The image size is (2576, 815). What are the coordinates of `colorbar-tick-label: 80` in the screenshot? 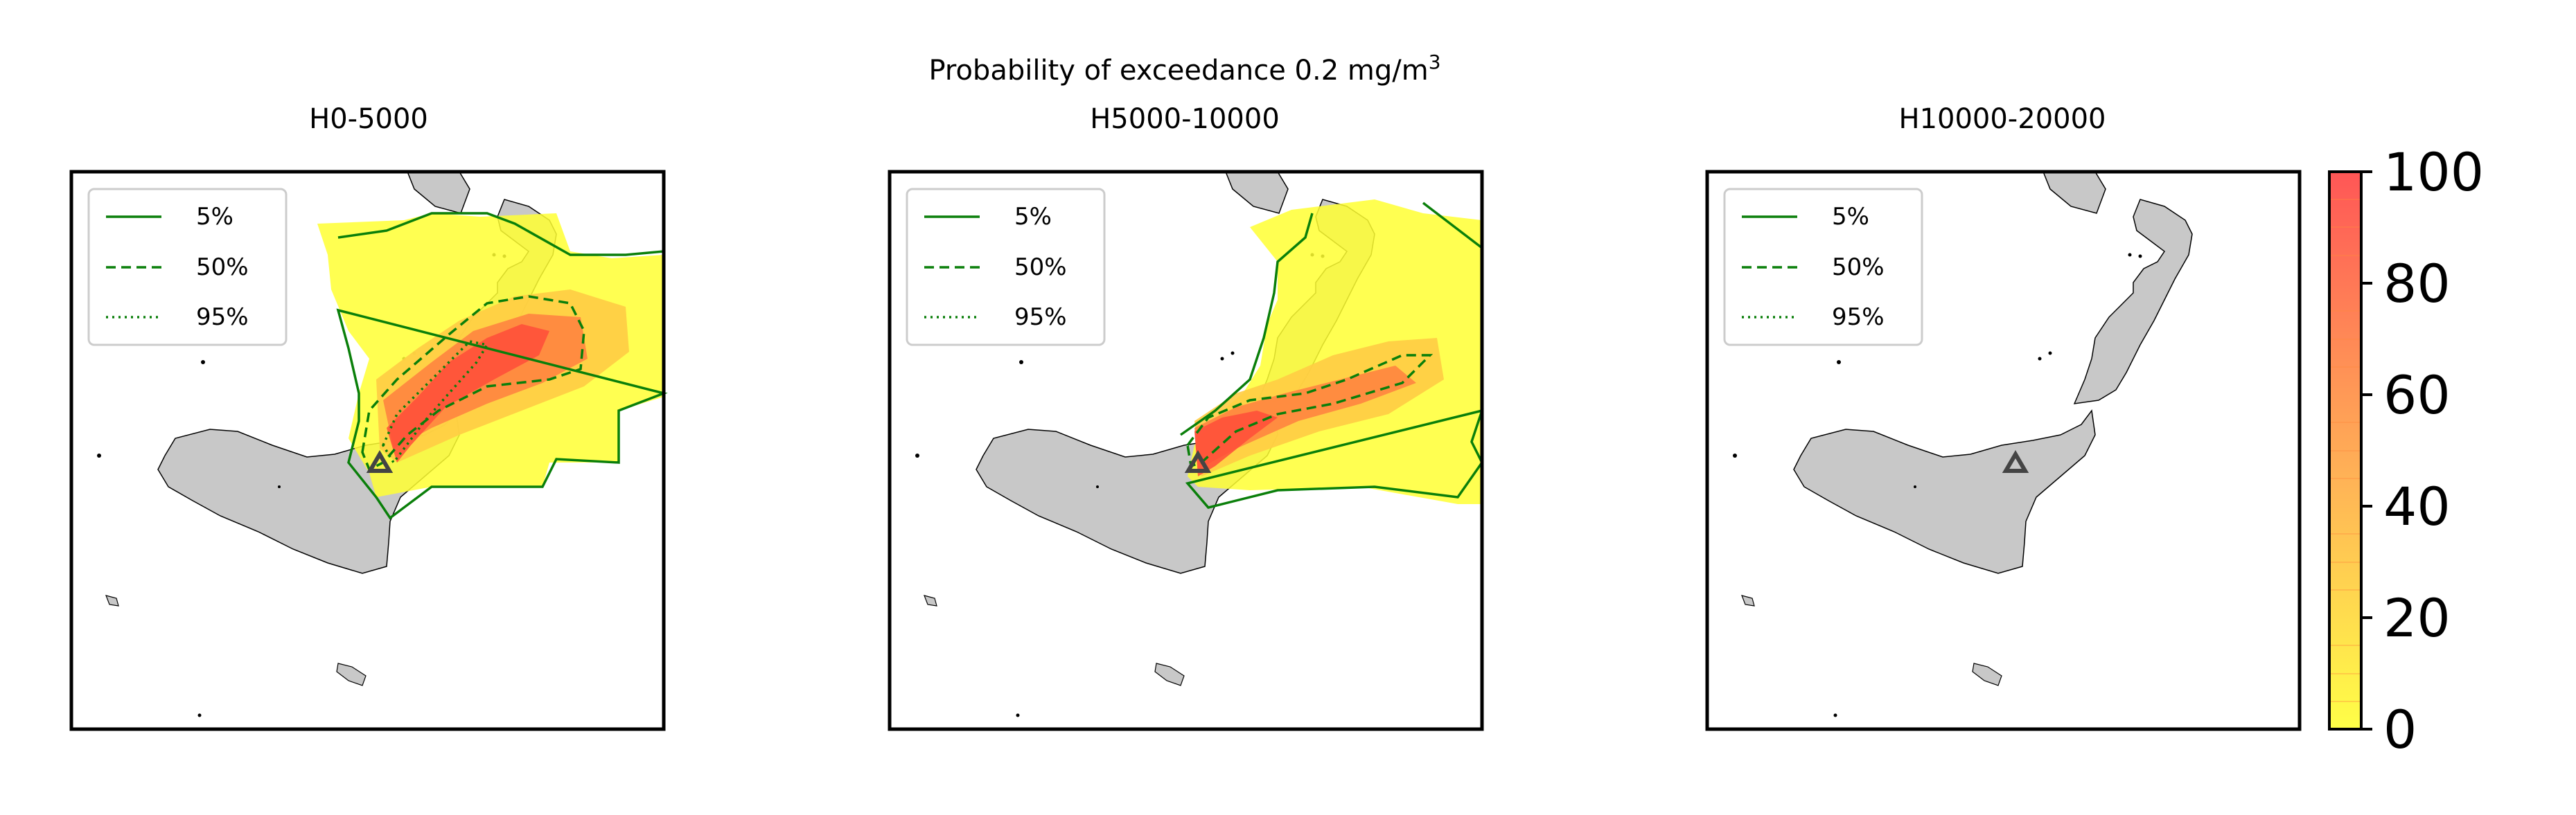 It's located at (2417, 283).